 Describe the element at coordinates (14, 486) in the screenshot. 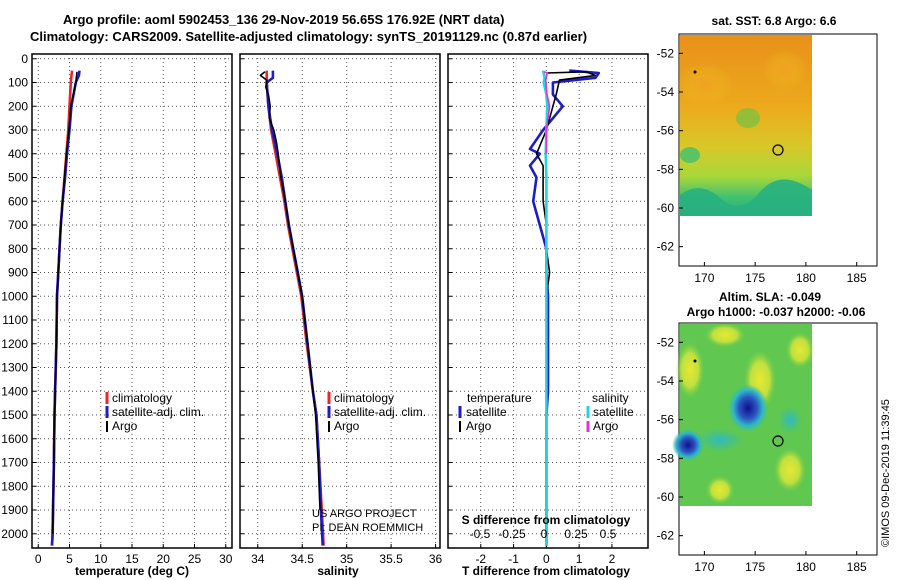

I see `depth-tick-label: 1800` at that location.